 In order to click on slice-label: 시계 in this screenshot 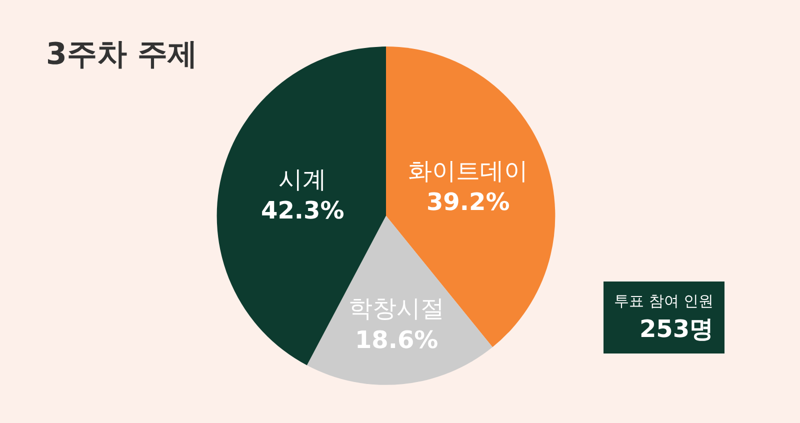, I will do `click(302, 179)`.